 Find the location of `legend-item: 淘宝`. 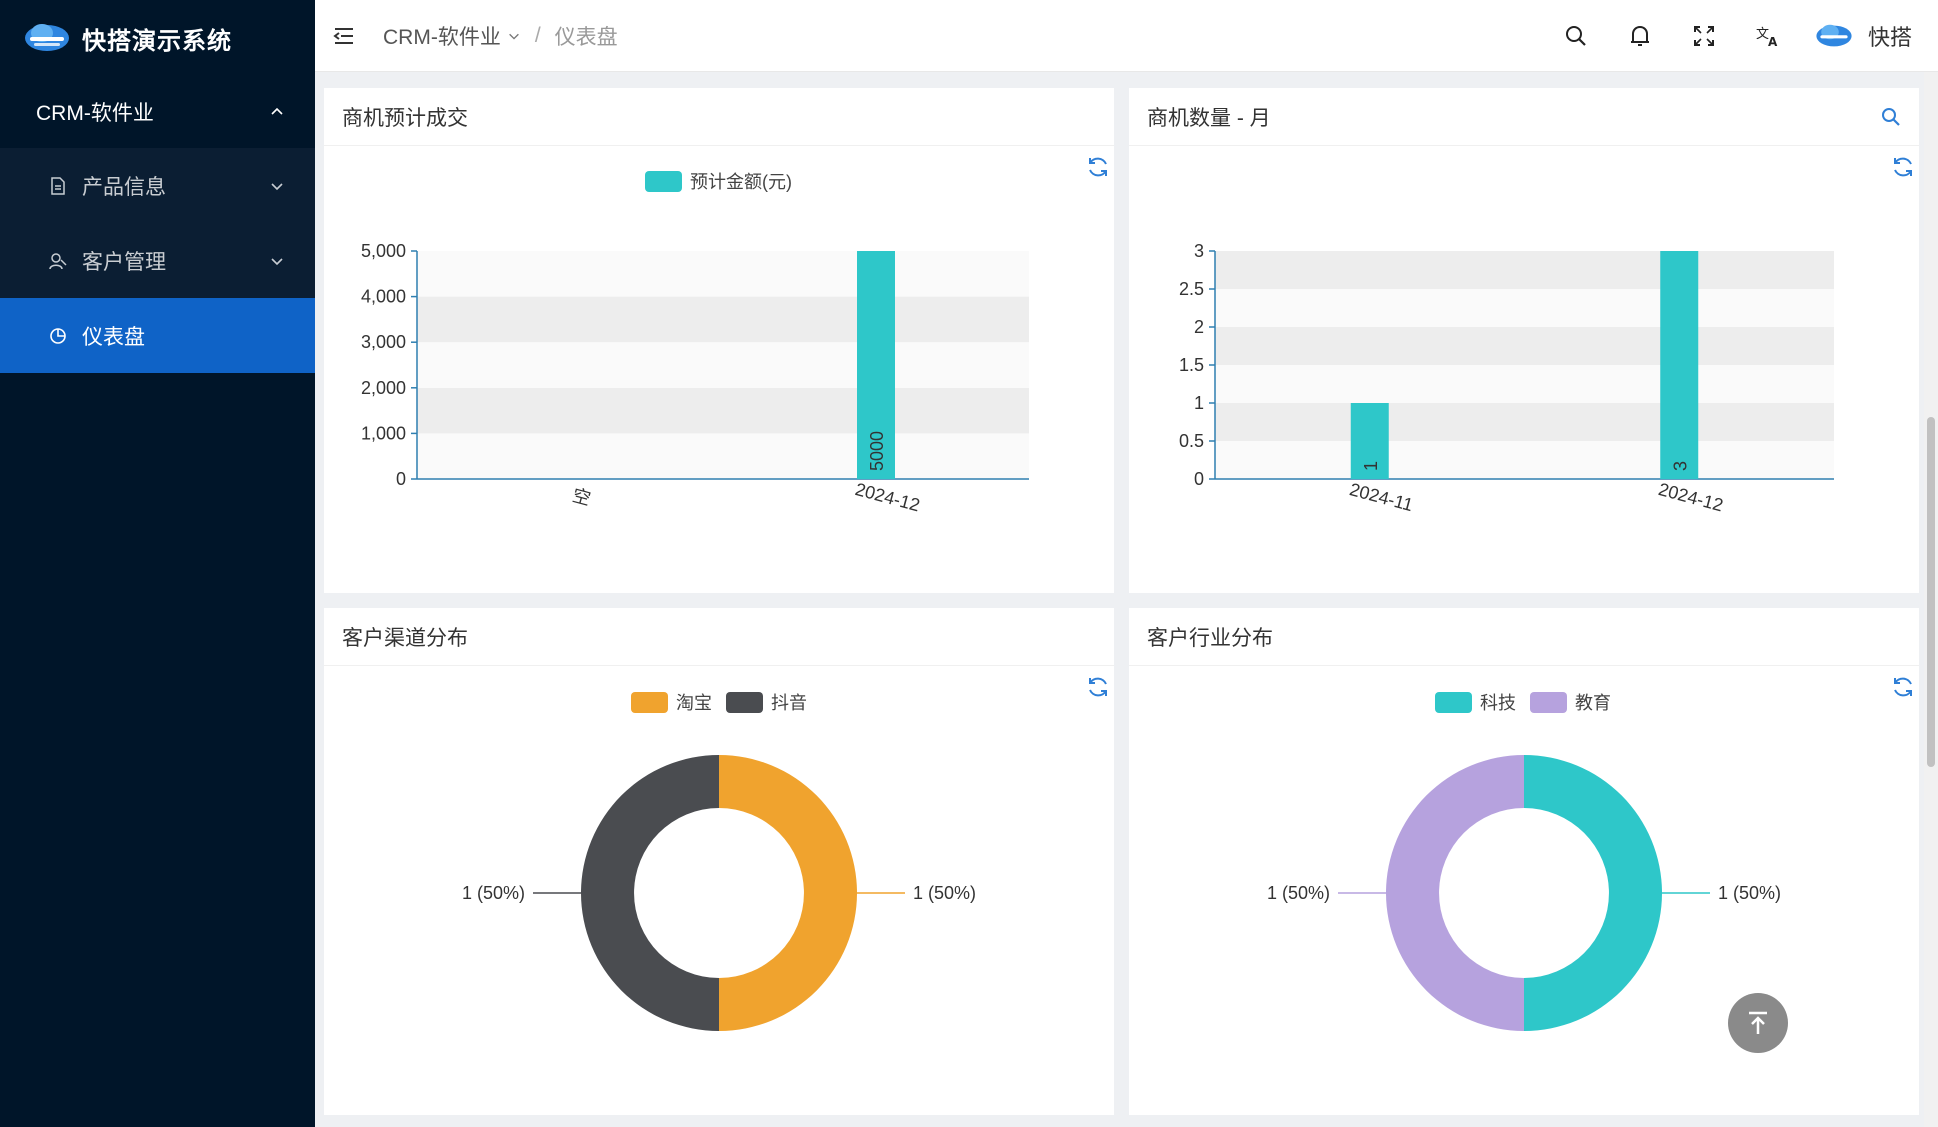

legend-item: 淘宝 is located at coordinates (671, 702).